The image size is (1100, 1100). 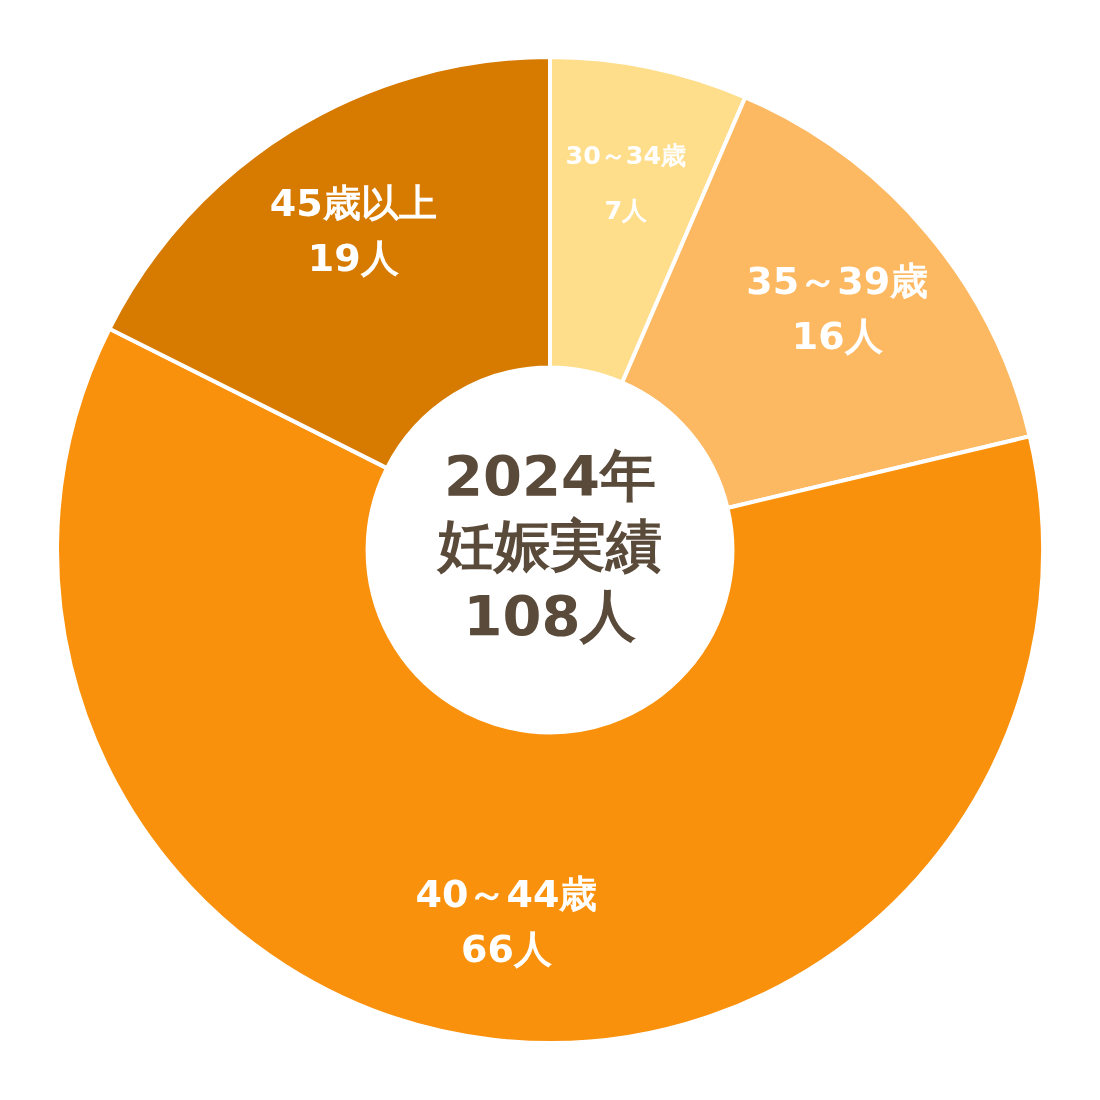 I want to click on text: 108人, so click(x=550, y=615).